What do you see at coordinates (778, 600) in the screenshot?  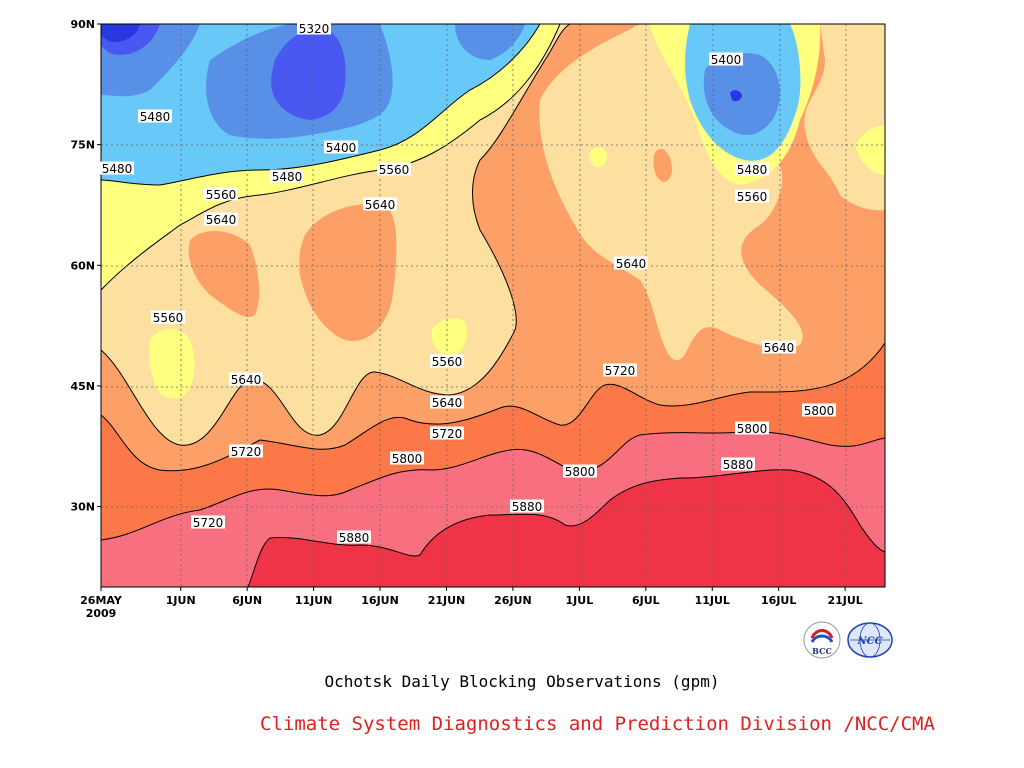 I see `x-tick-label: 16JUL` at bounding box center [778, 600].